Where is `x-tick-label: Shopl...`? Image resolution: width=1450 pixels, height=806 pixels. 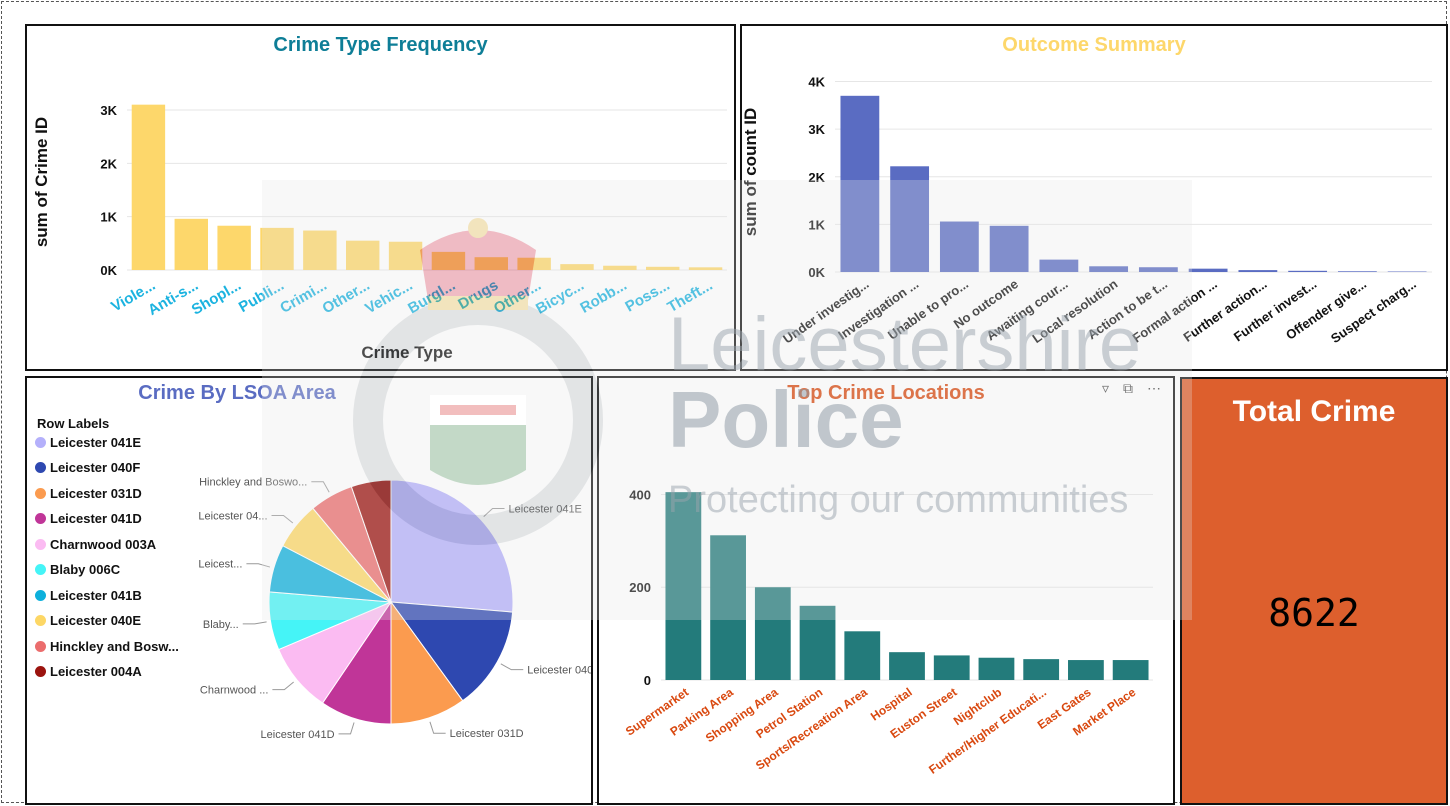
x-tick-label: Shopl... is located at coordinates (216, 298).